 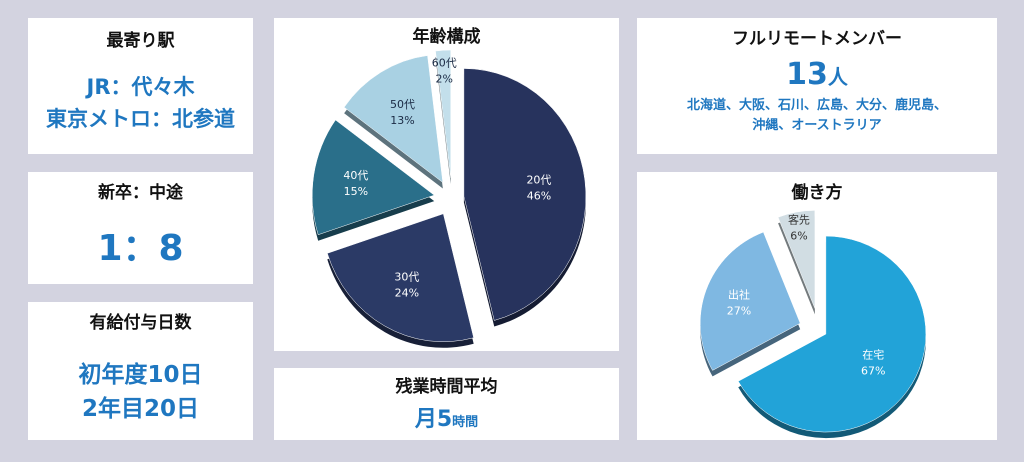 I want to click on remote-count: 13, so click(x=807, y=74).